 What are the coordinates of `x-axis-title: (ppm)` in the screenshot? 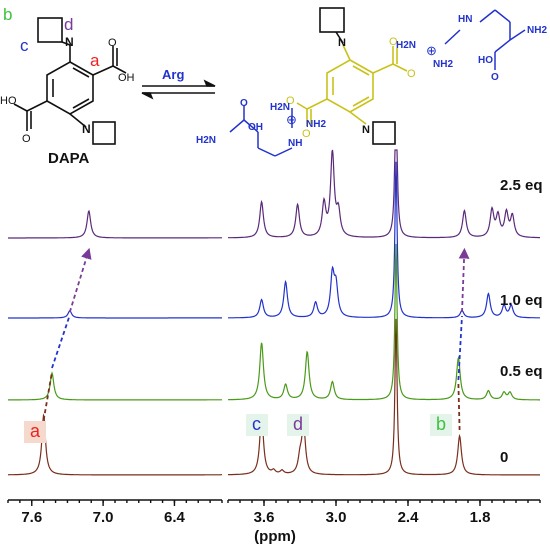 It's located at (275, 536).